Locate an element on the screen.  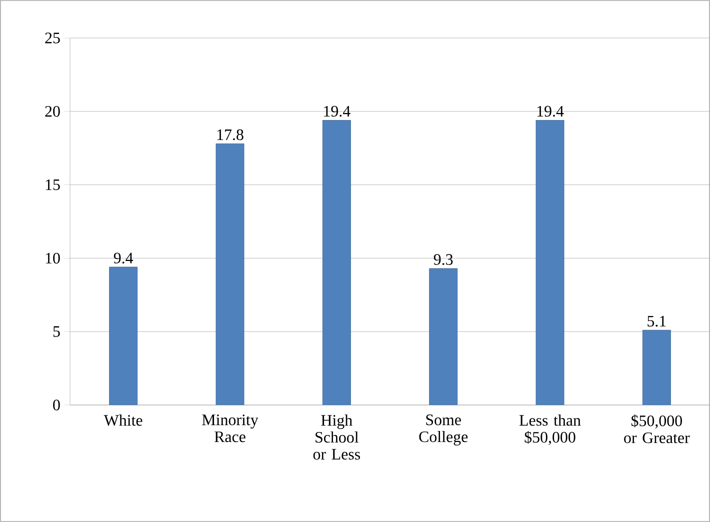
y-tick-label: 5 is located at coordinates (56, 331).